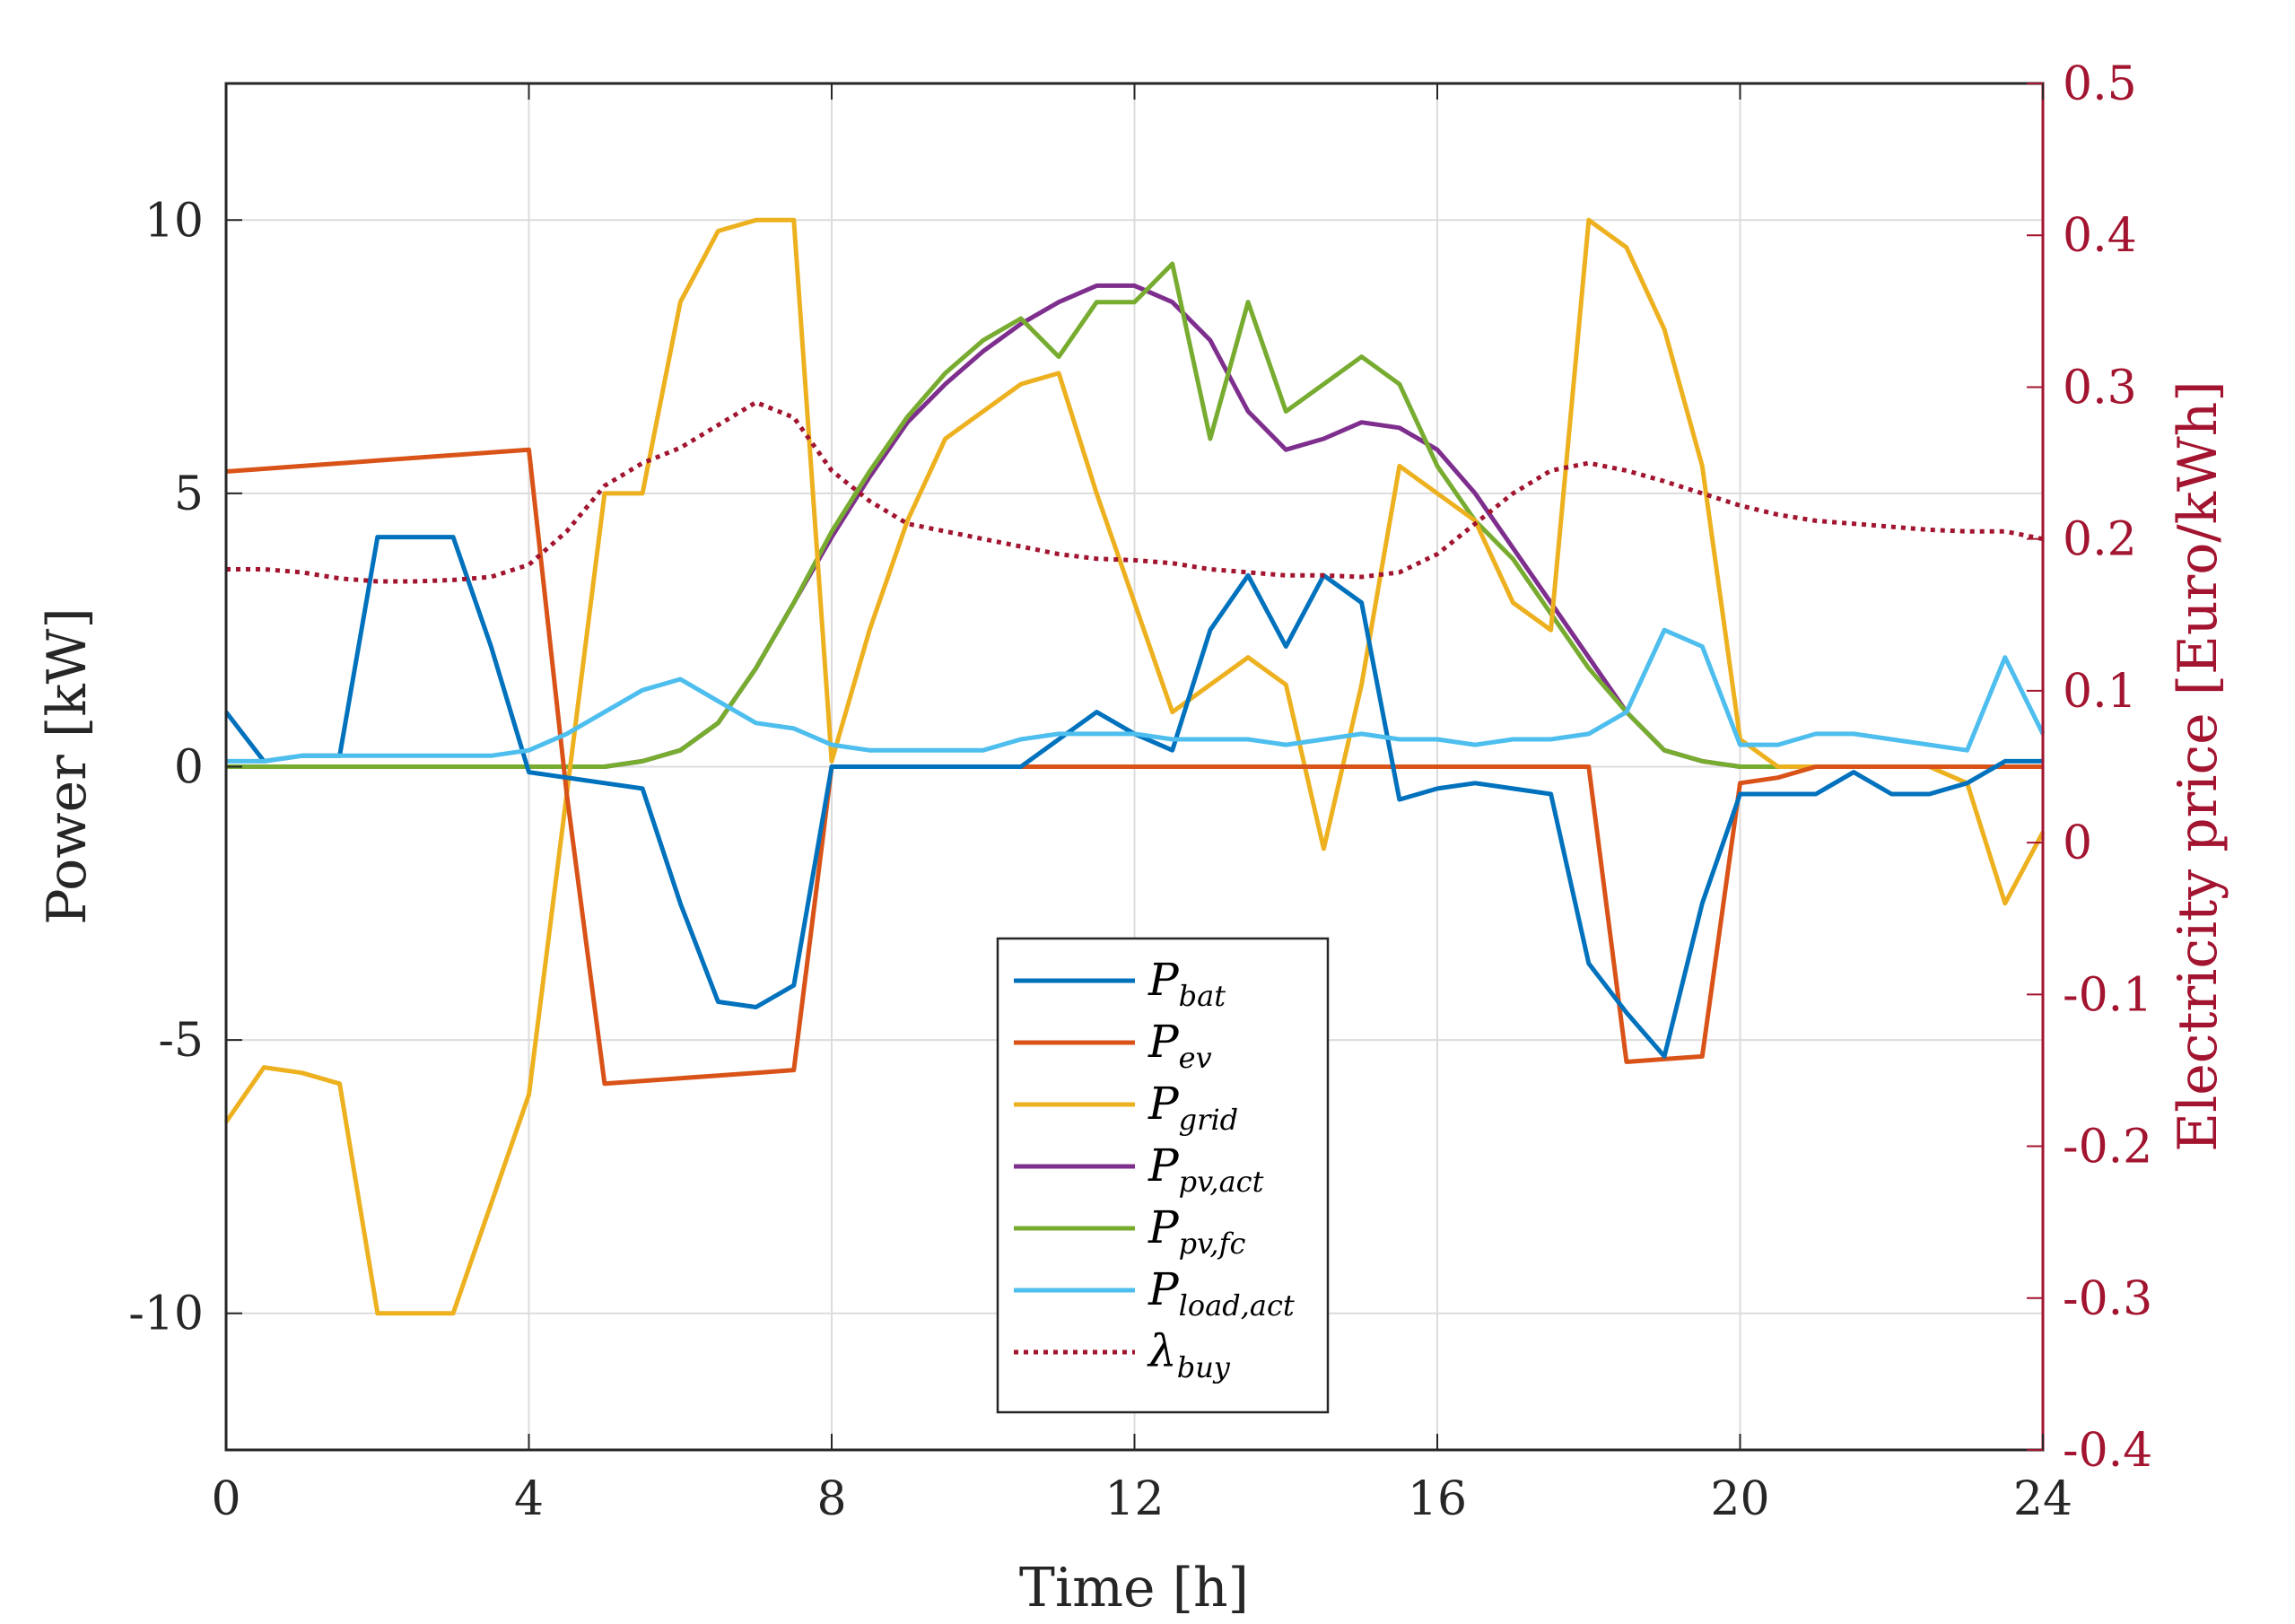 The height and width of the screenshot is (1624, 2295). What do you see at coordinates (166, 1314) in the screenshot?
I see `y-tick-label-left--10: -10` at bounding box center [166, 1314].